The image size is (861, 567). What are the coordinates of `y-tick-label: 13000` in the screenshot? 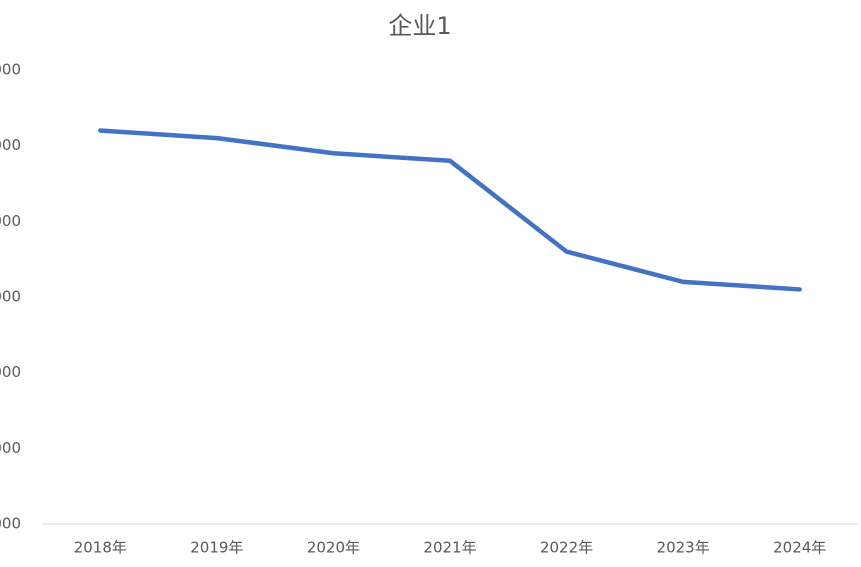 It's located at (10, 297).